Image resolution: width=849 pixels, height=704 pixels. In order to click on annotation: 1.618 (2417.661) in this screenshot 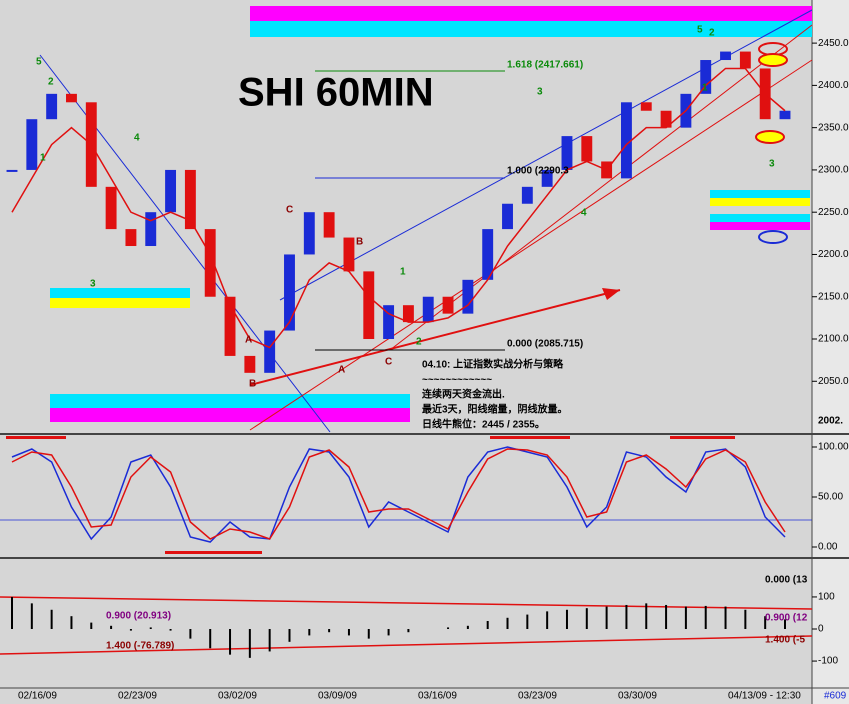, I will do `click(545, 65)`.